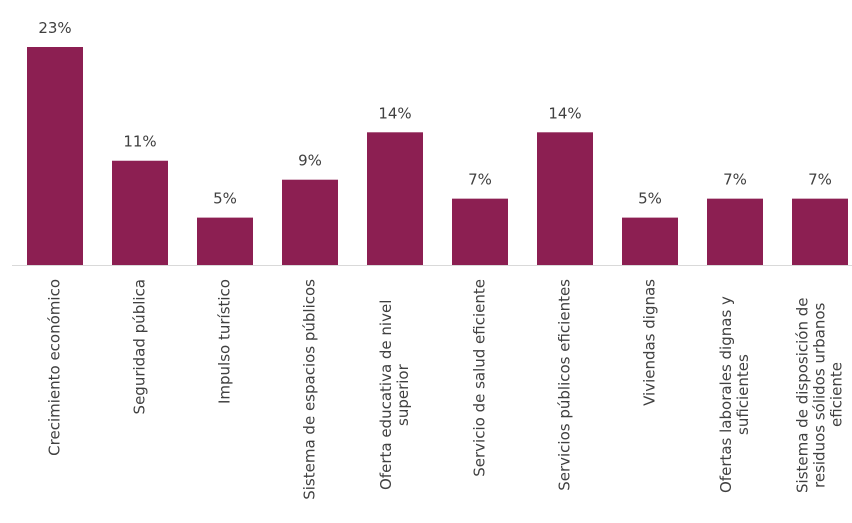  What do you see at coordinates (310, 161) in the screenshot?
I see `value-label: 9%` at bounding box center [310, 161].